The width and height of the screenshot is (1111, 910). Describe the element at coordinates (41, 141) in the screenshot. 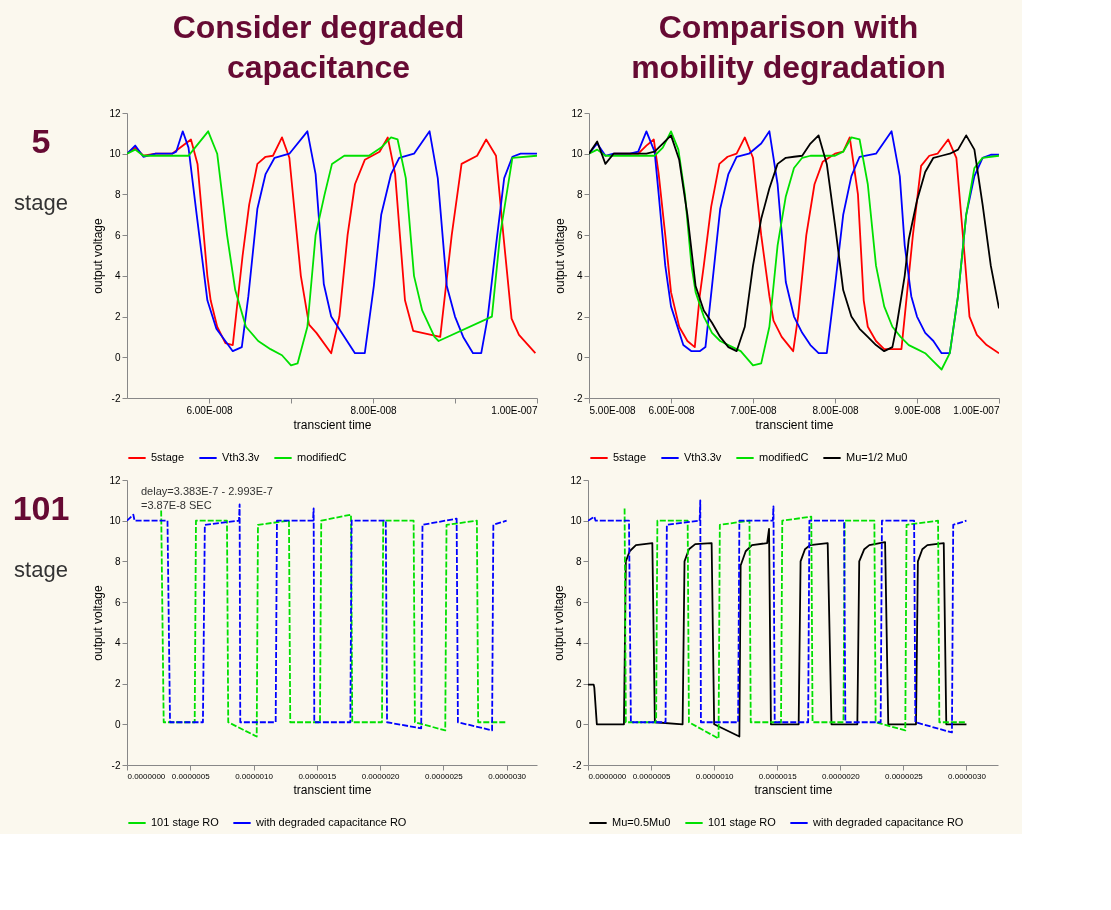

I see `text: 5` at that location.